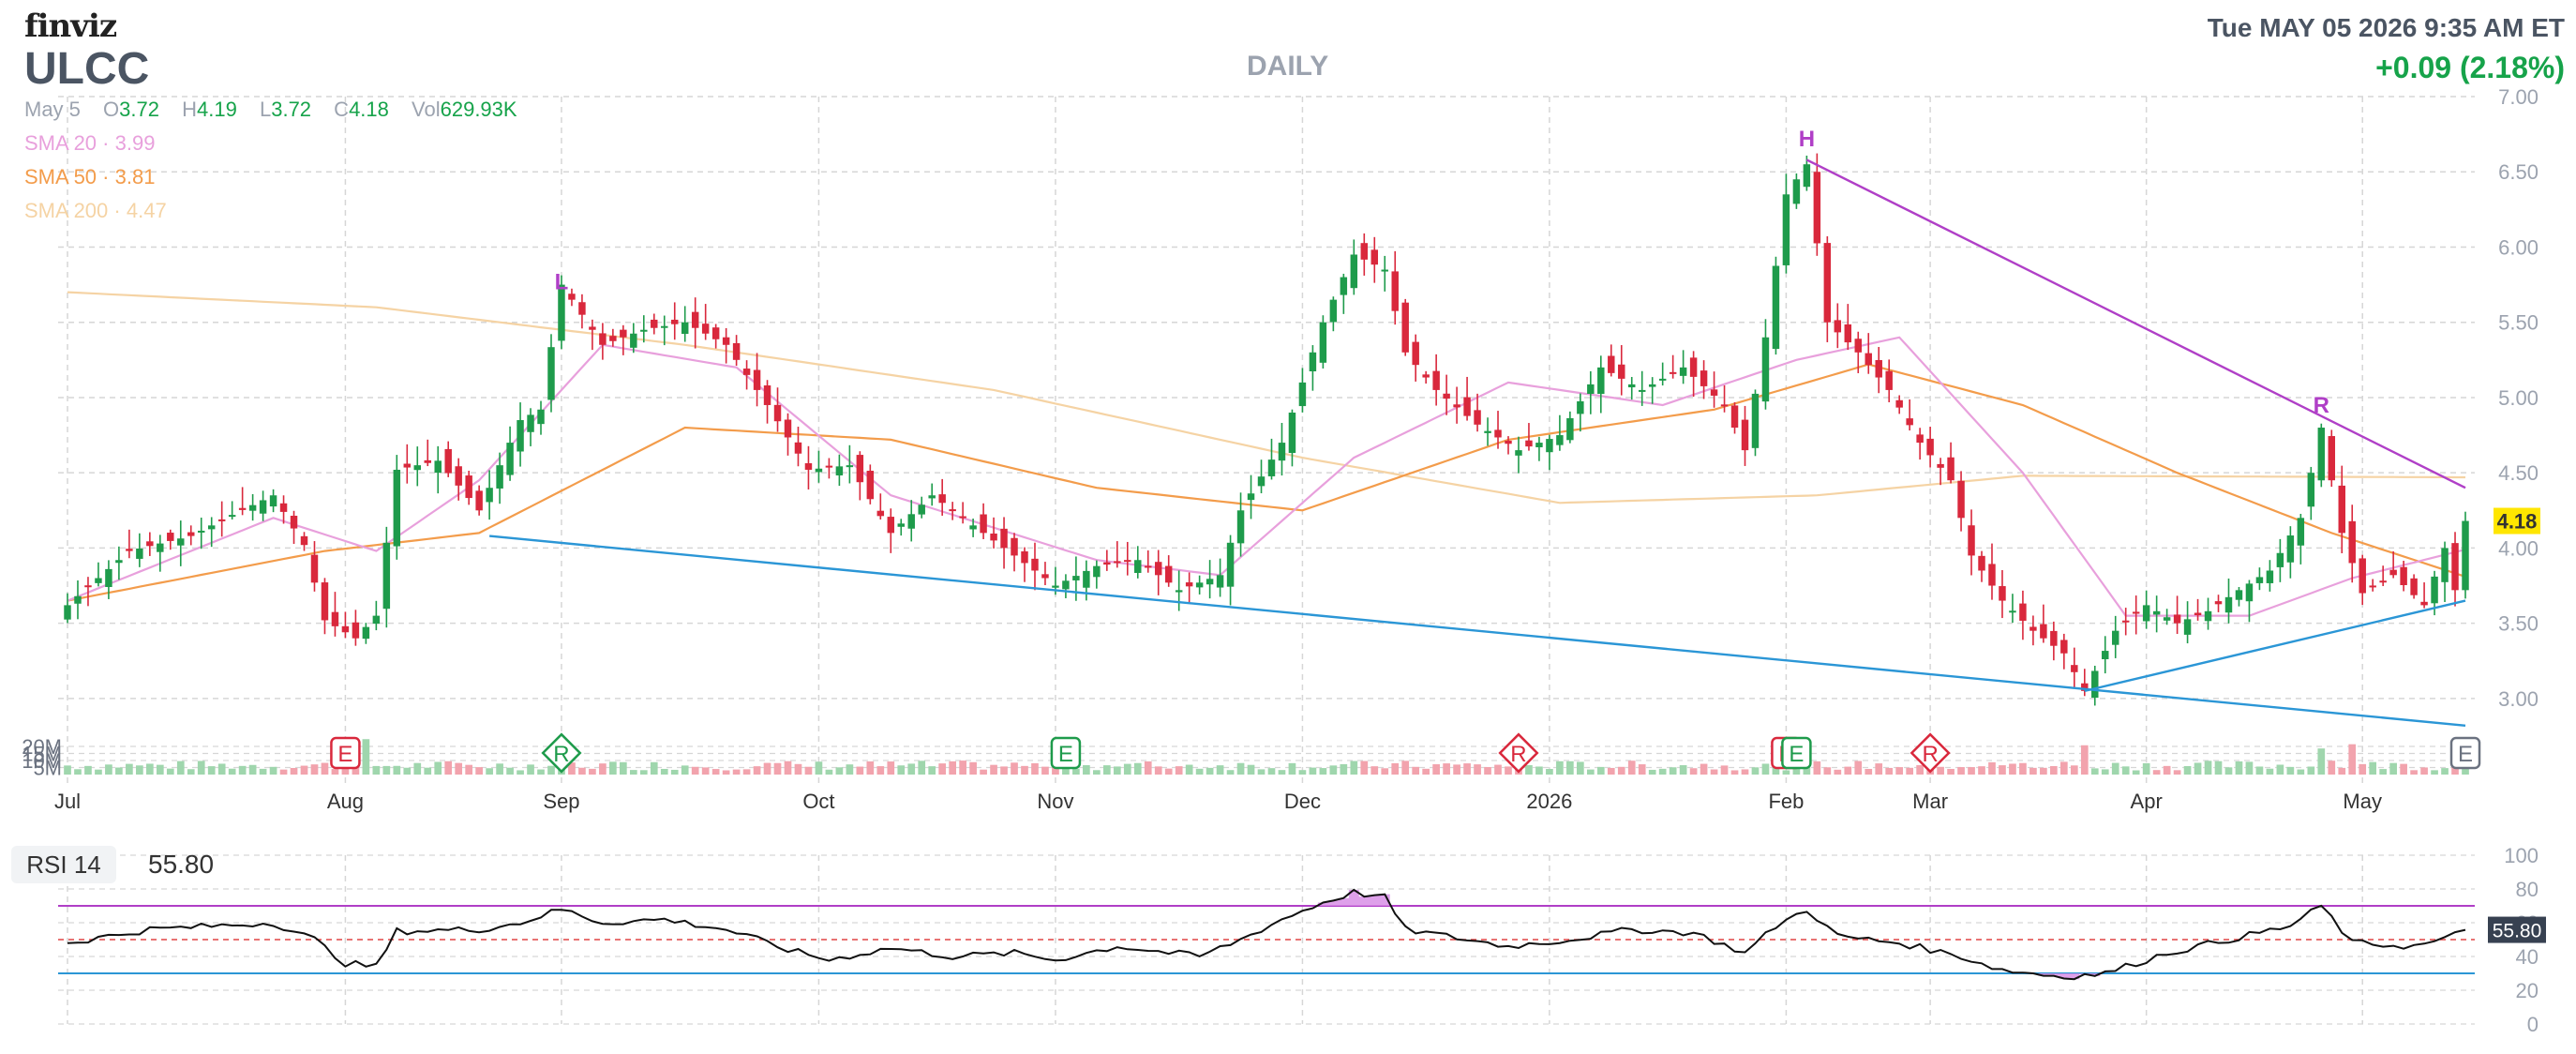 The image size is (2576, 1054). What do you see at coordinates (90, 143) in the screenshot?
I see `sma20-legend: SMA 20 · 3.99` at bounding box center [90, 143].